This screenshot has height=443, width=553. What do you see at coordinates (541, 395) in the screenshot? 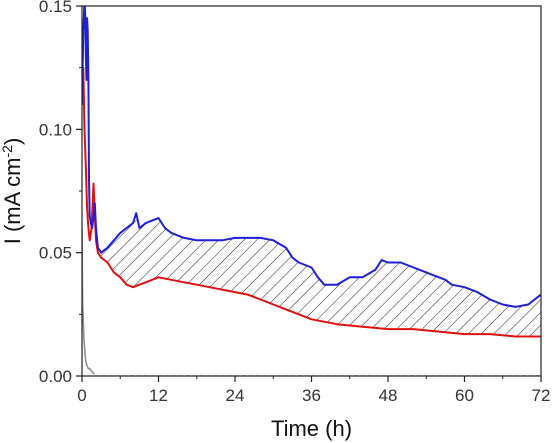
I see `x-tick-label: 72` at bounding box center [541, 395].